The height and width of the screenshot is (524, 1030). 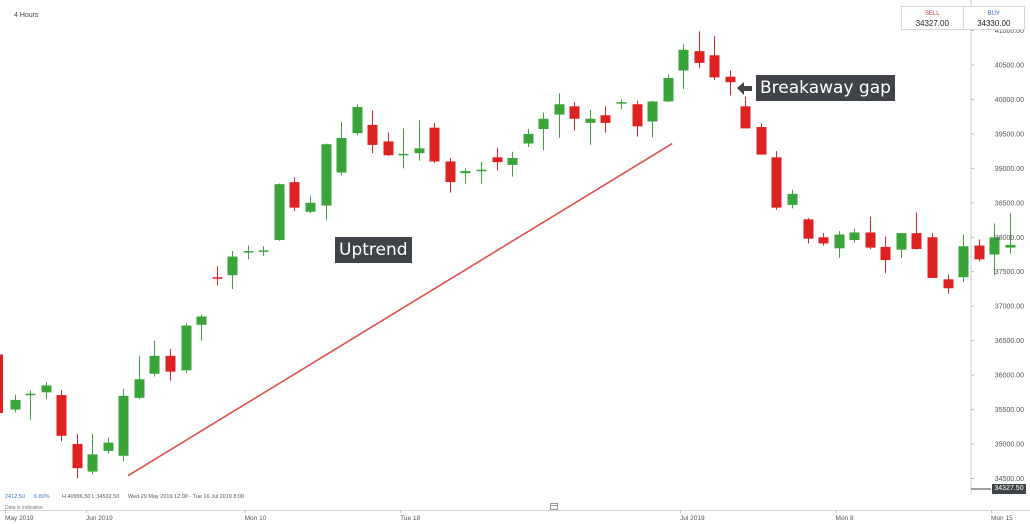 I want to click on sell-button: SELL 34327.00, so click(x=932, y=18).